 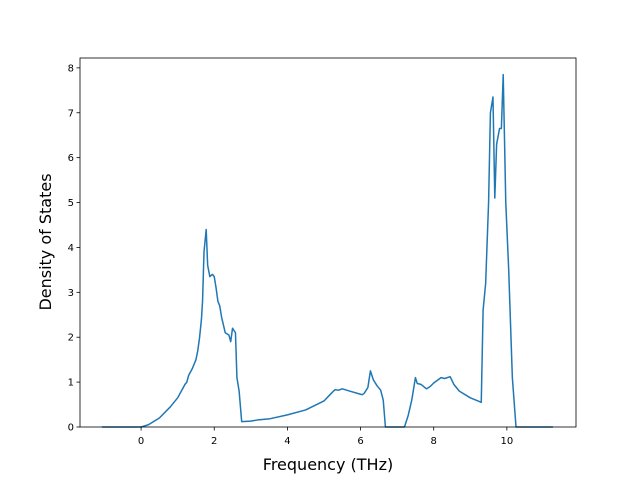 I want to click on x-tick-label: 0, so click(x=141, y=441).